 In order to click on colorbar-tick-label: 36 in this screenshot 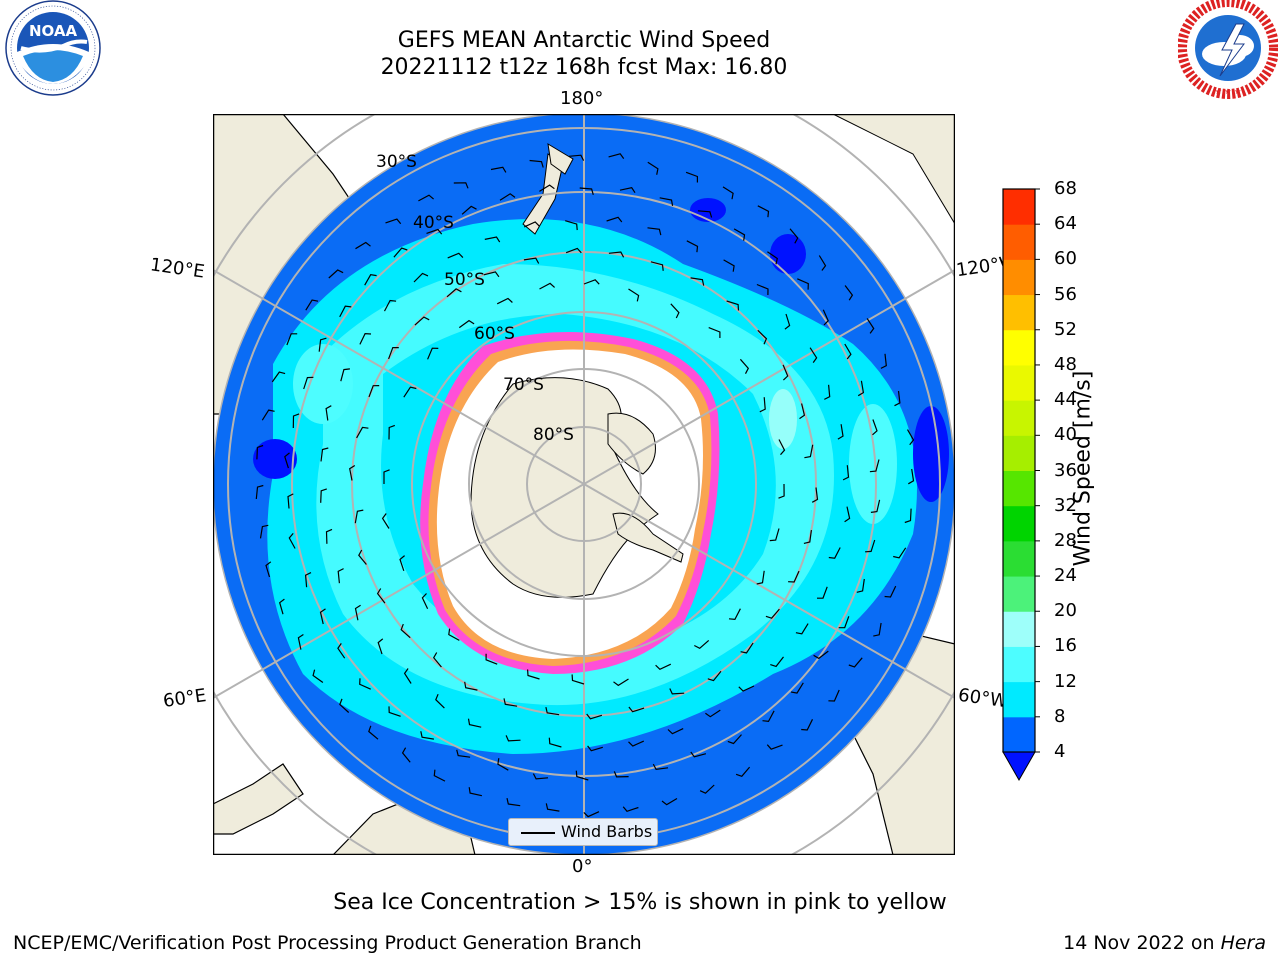, I will do `click(1065, 470)`.